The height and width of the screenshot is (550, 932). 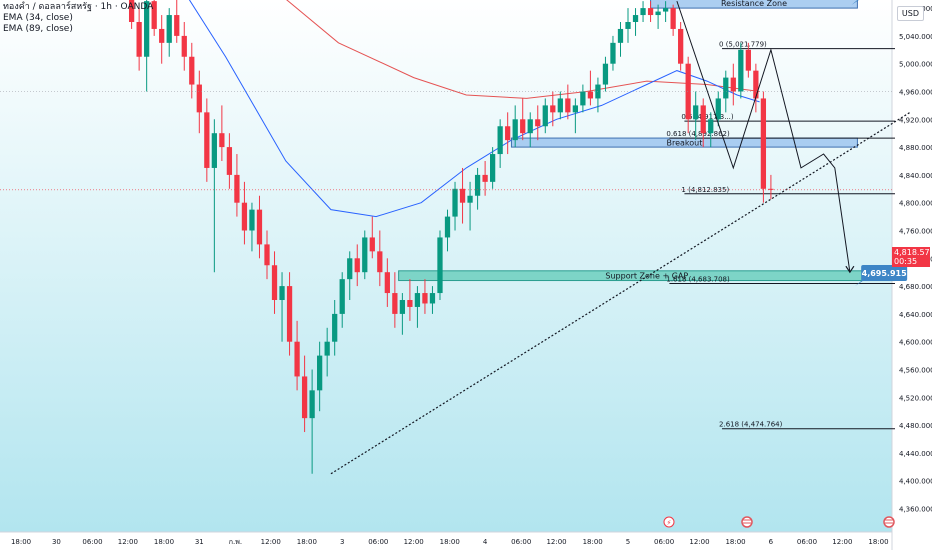 I want to click on price-tick-label: 4,520.000, so click(x=915, y=398).